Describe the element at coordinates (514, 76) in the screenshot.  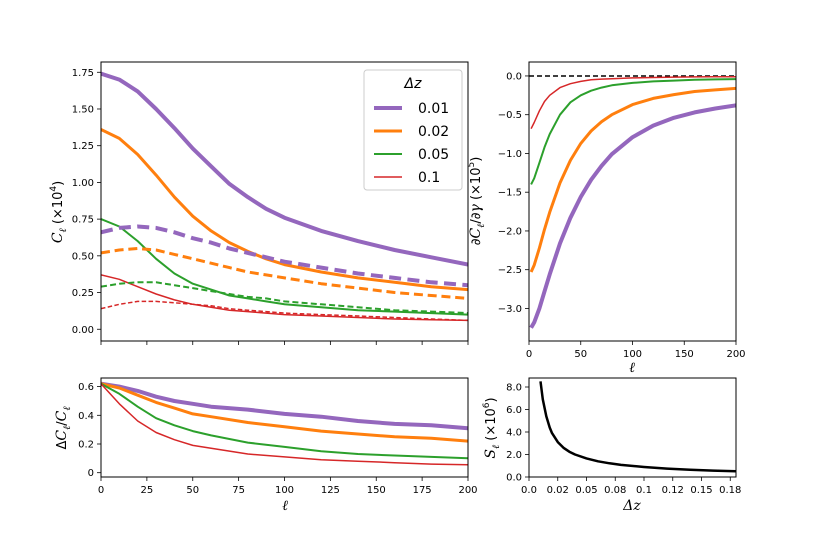
I see `derivative_panel-ytick-label: 0.0` at that location.